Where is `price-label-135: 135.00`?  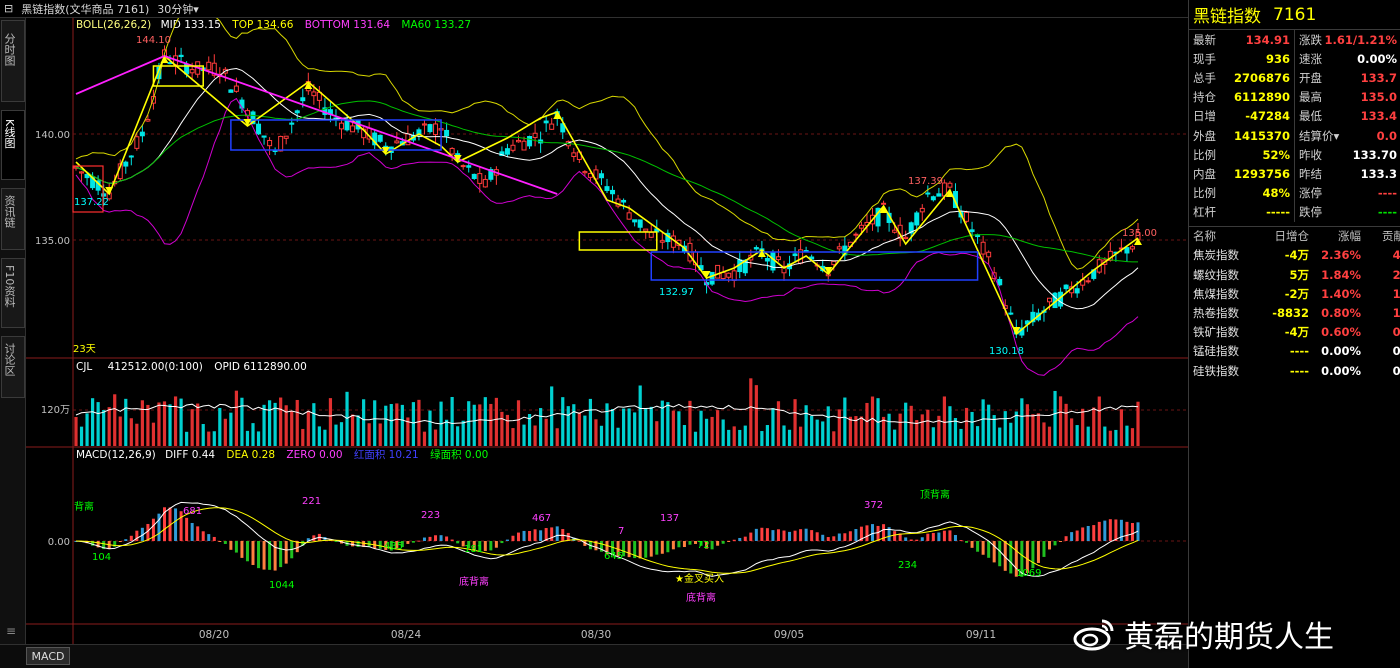
price-label-135: 135.00 is located at coordinates (52, 241).